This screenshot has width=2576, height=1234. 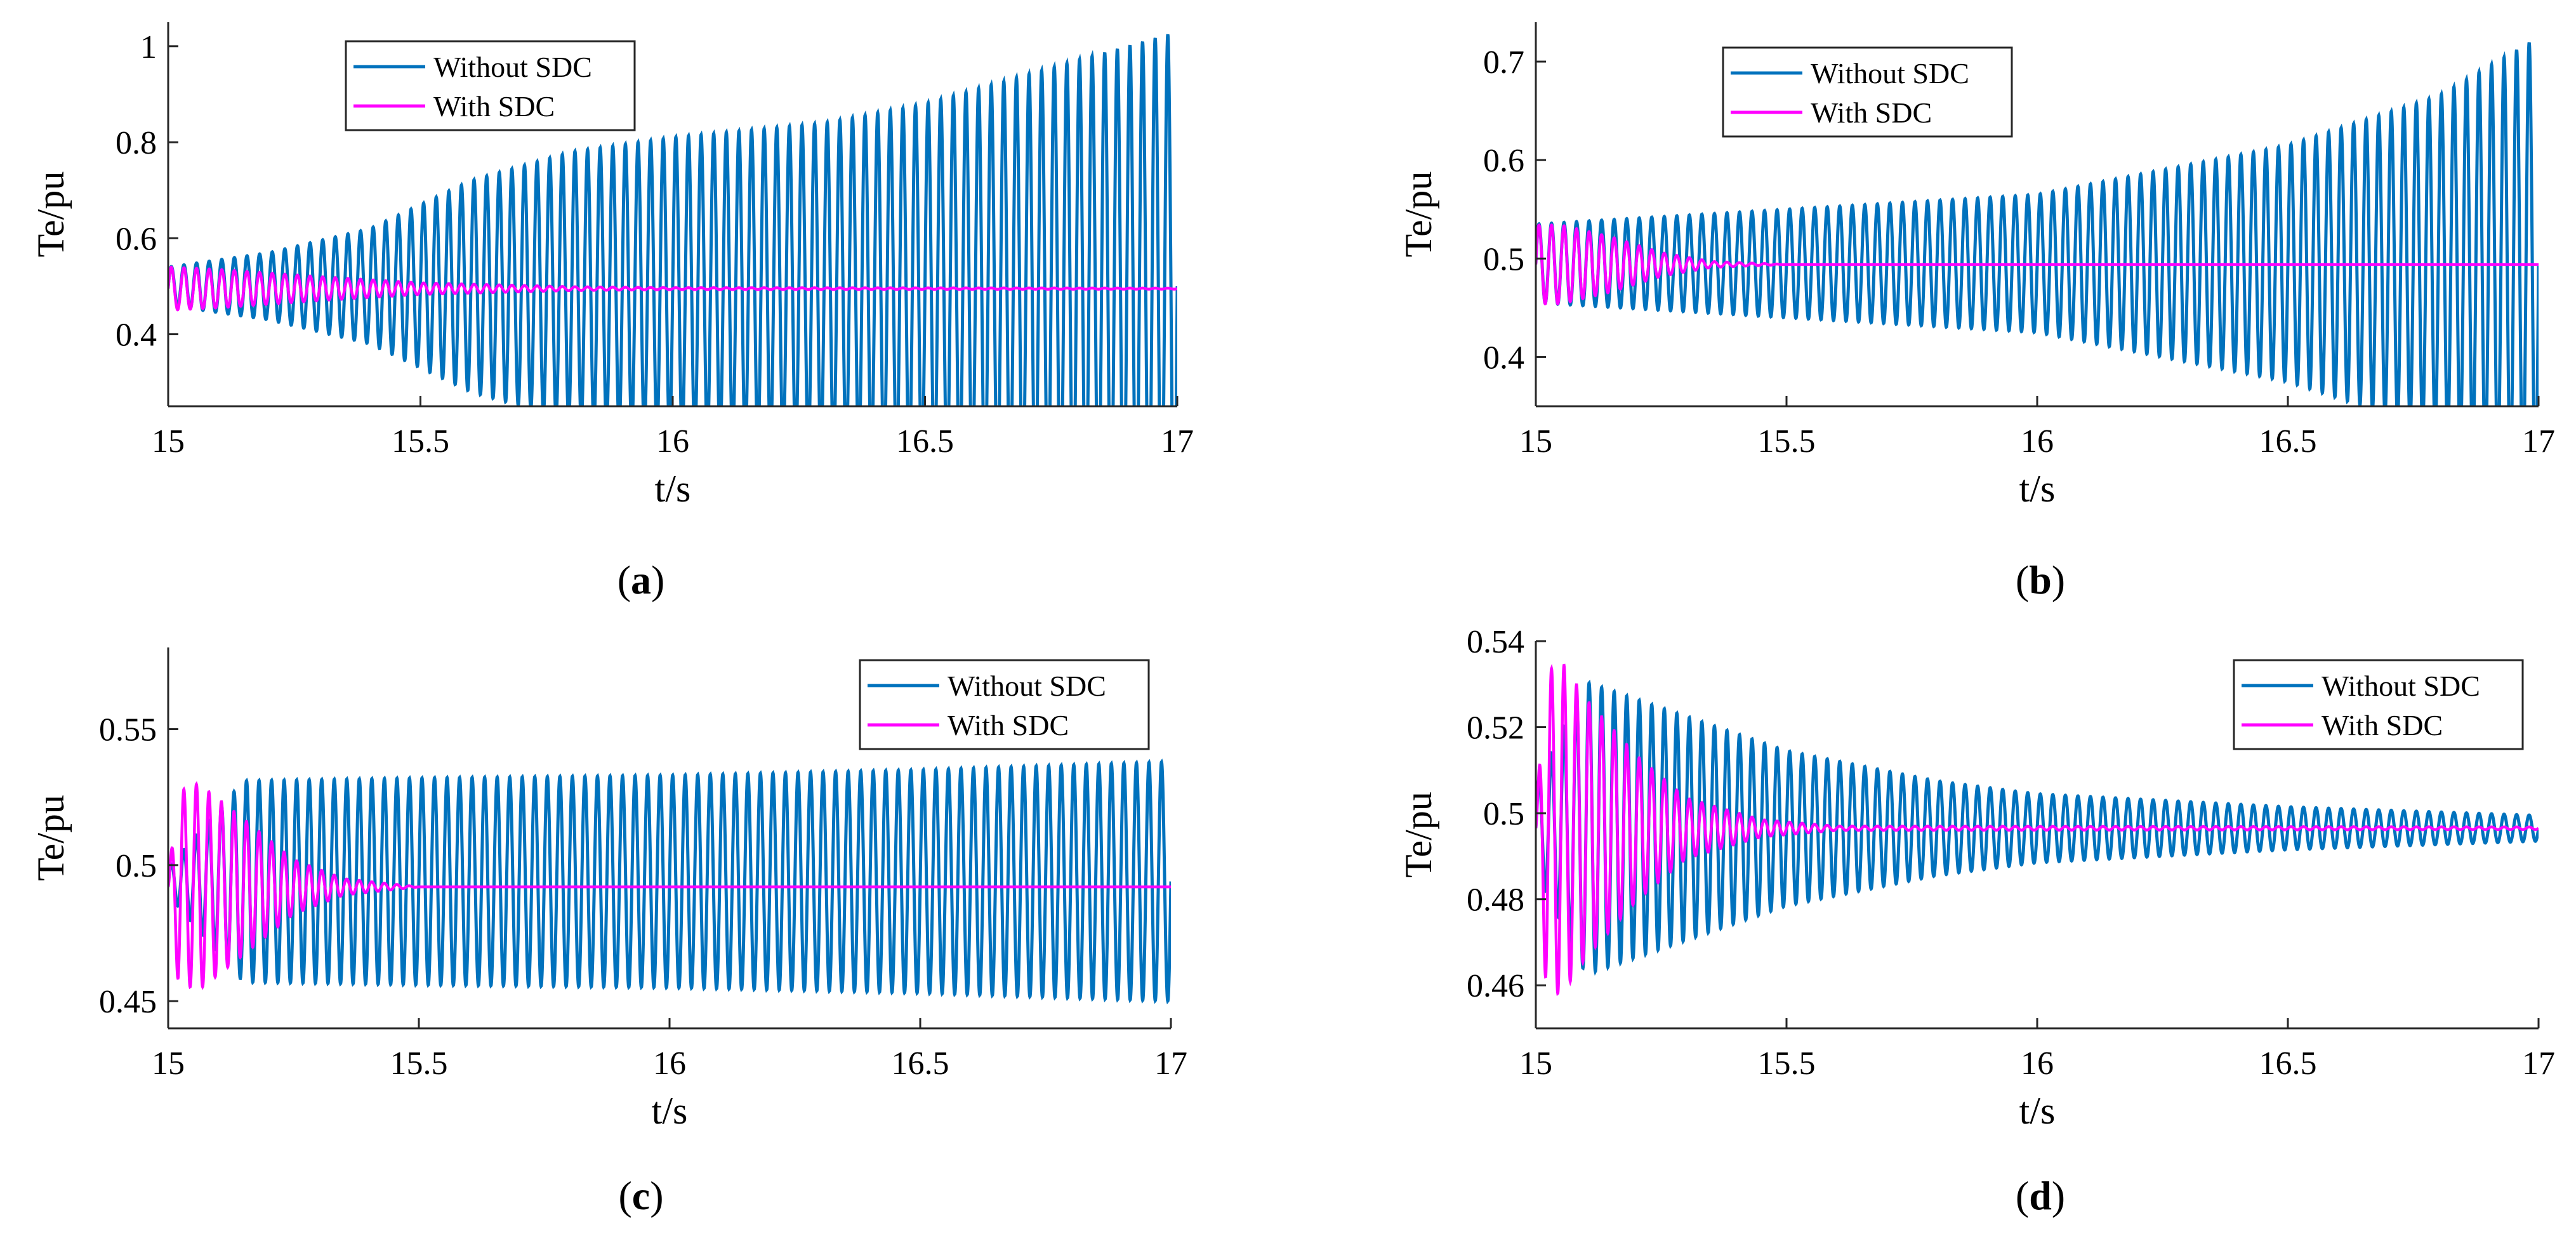 I want to click on legend-d: Without SDC With SDC, so click(x=2379, y=704).